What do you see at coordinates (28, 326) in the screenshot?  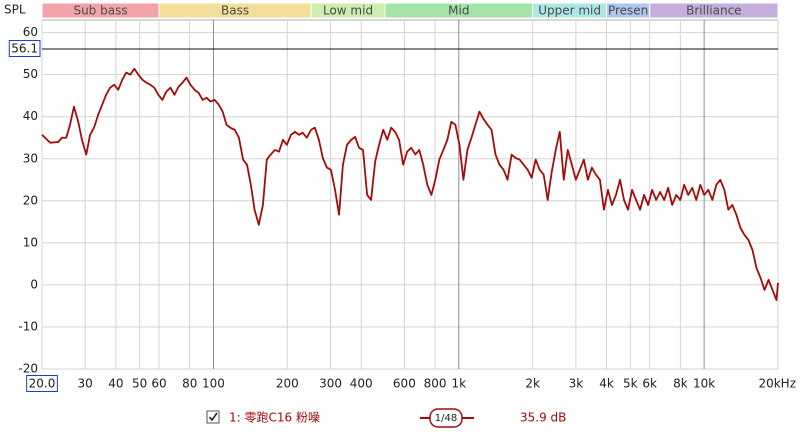 I see `y-tick-label: -10` at bounding box center [28, 326].